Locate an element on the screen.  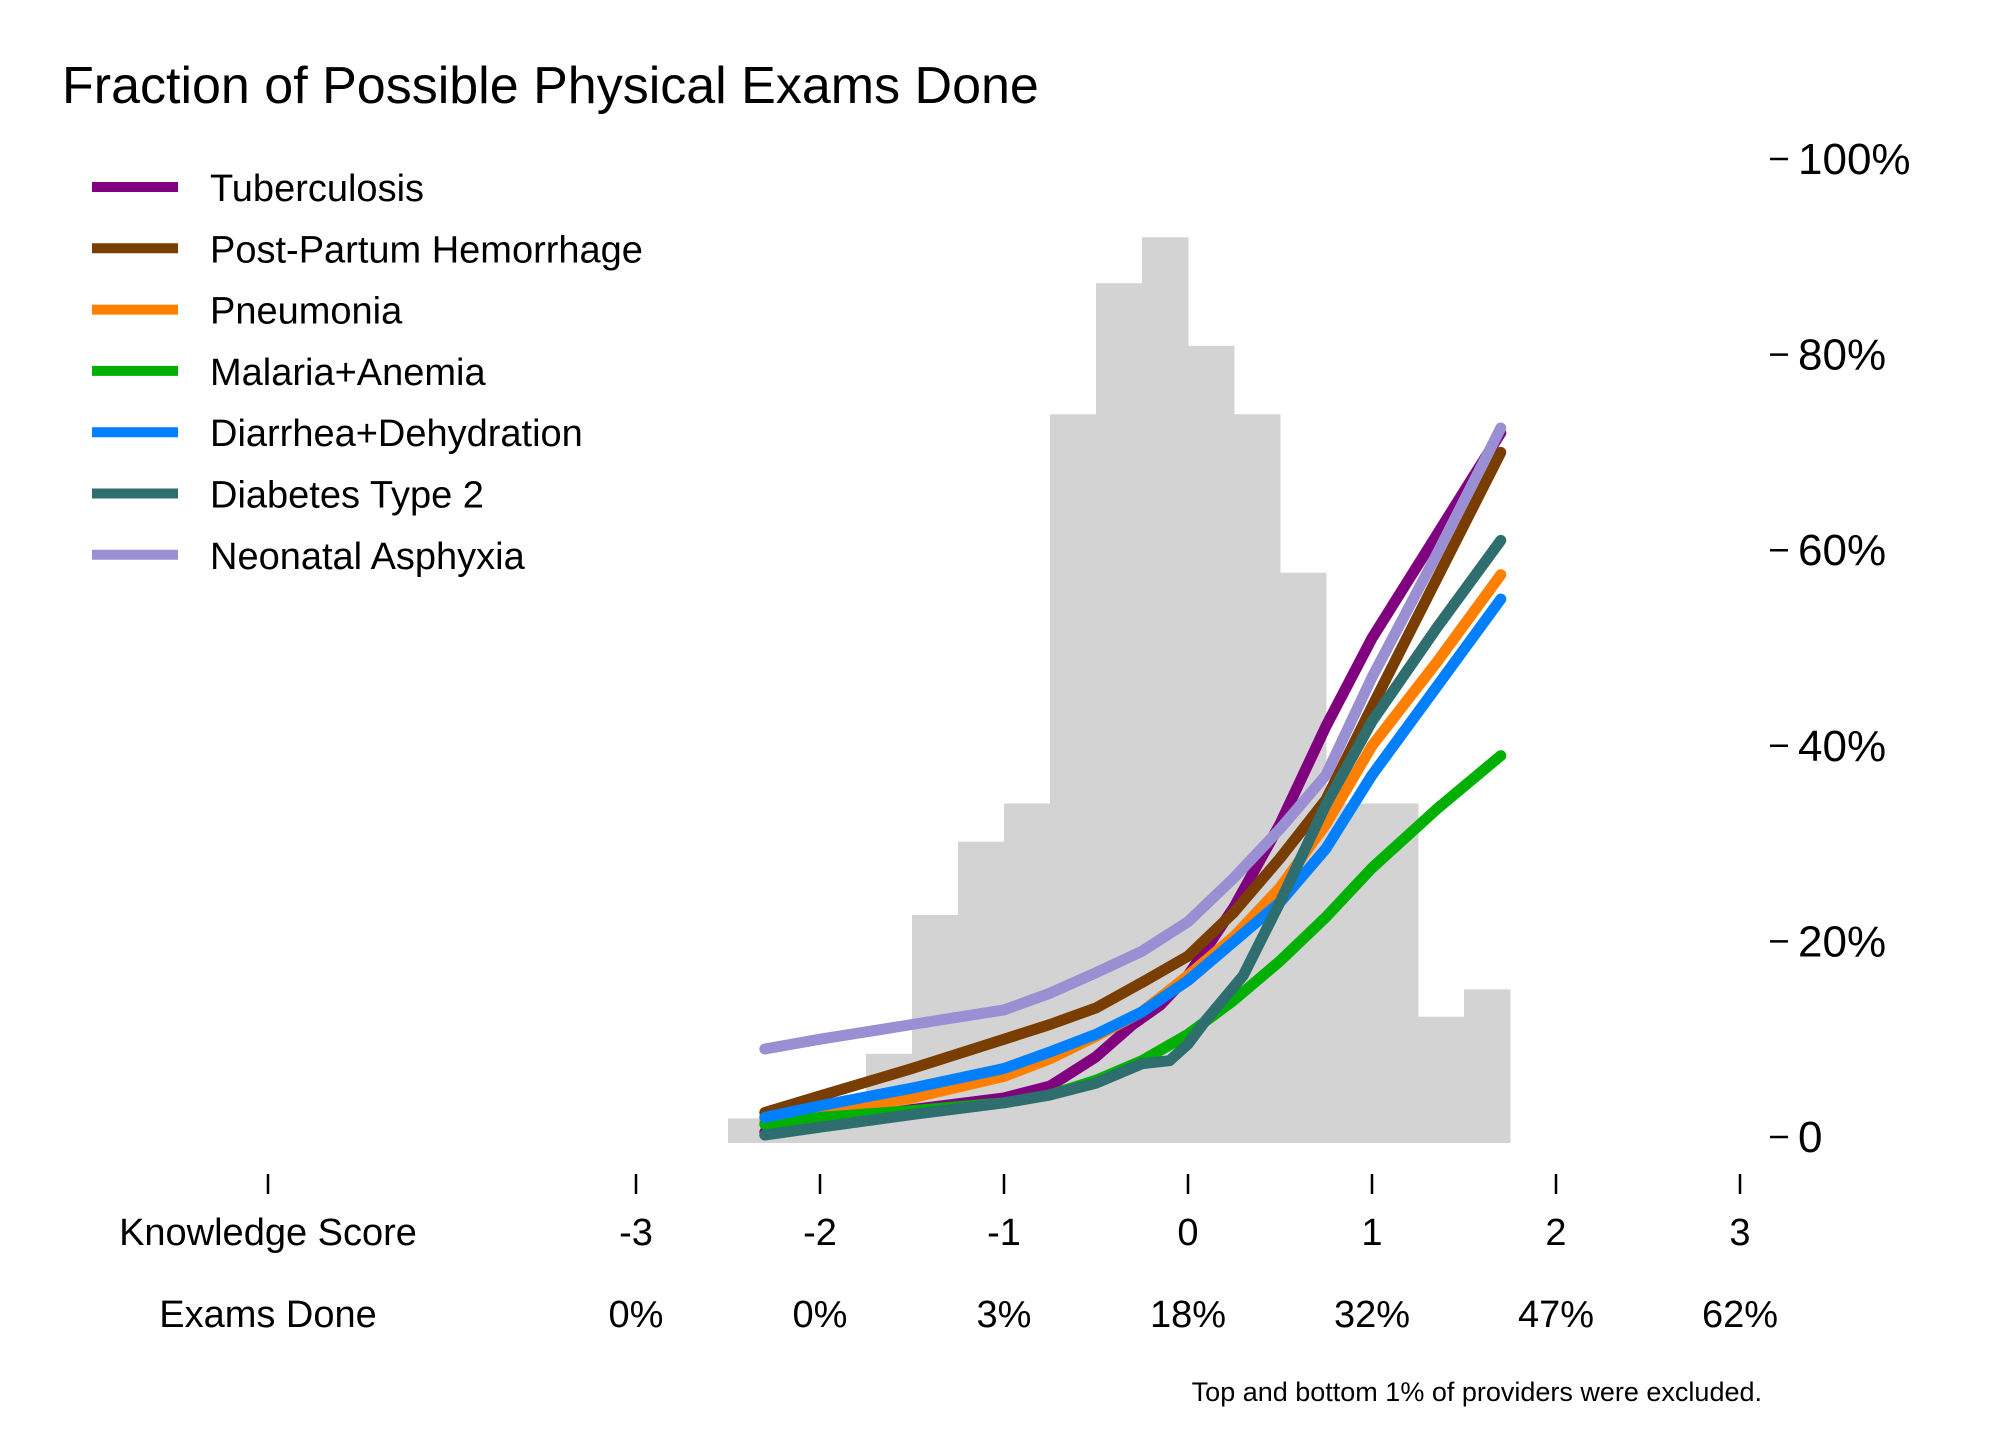
x-tick-label-4: 1 is located at coordinates (1371, 1233).